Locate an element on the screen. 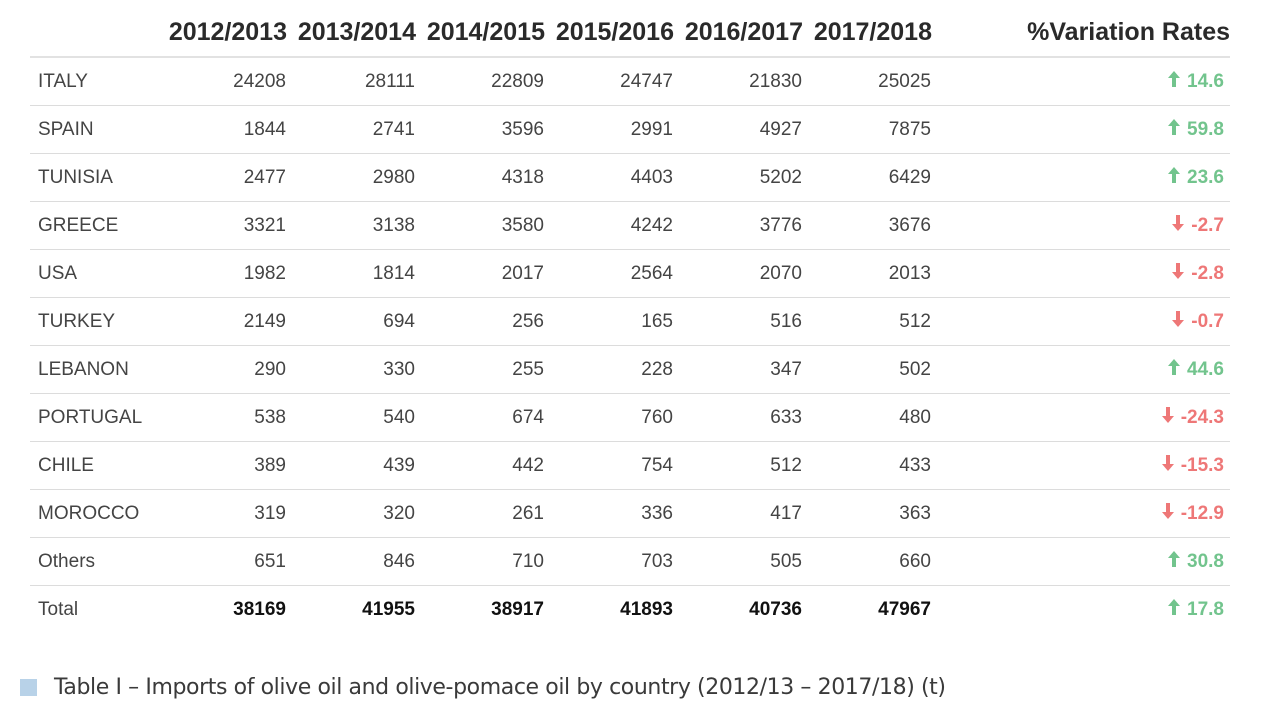 This screenshot has width=1273, height=714. variation-cell: 44.6 is located at coordinates (1081, 369).